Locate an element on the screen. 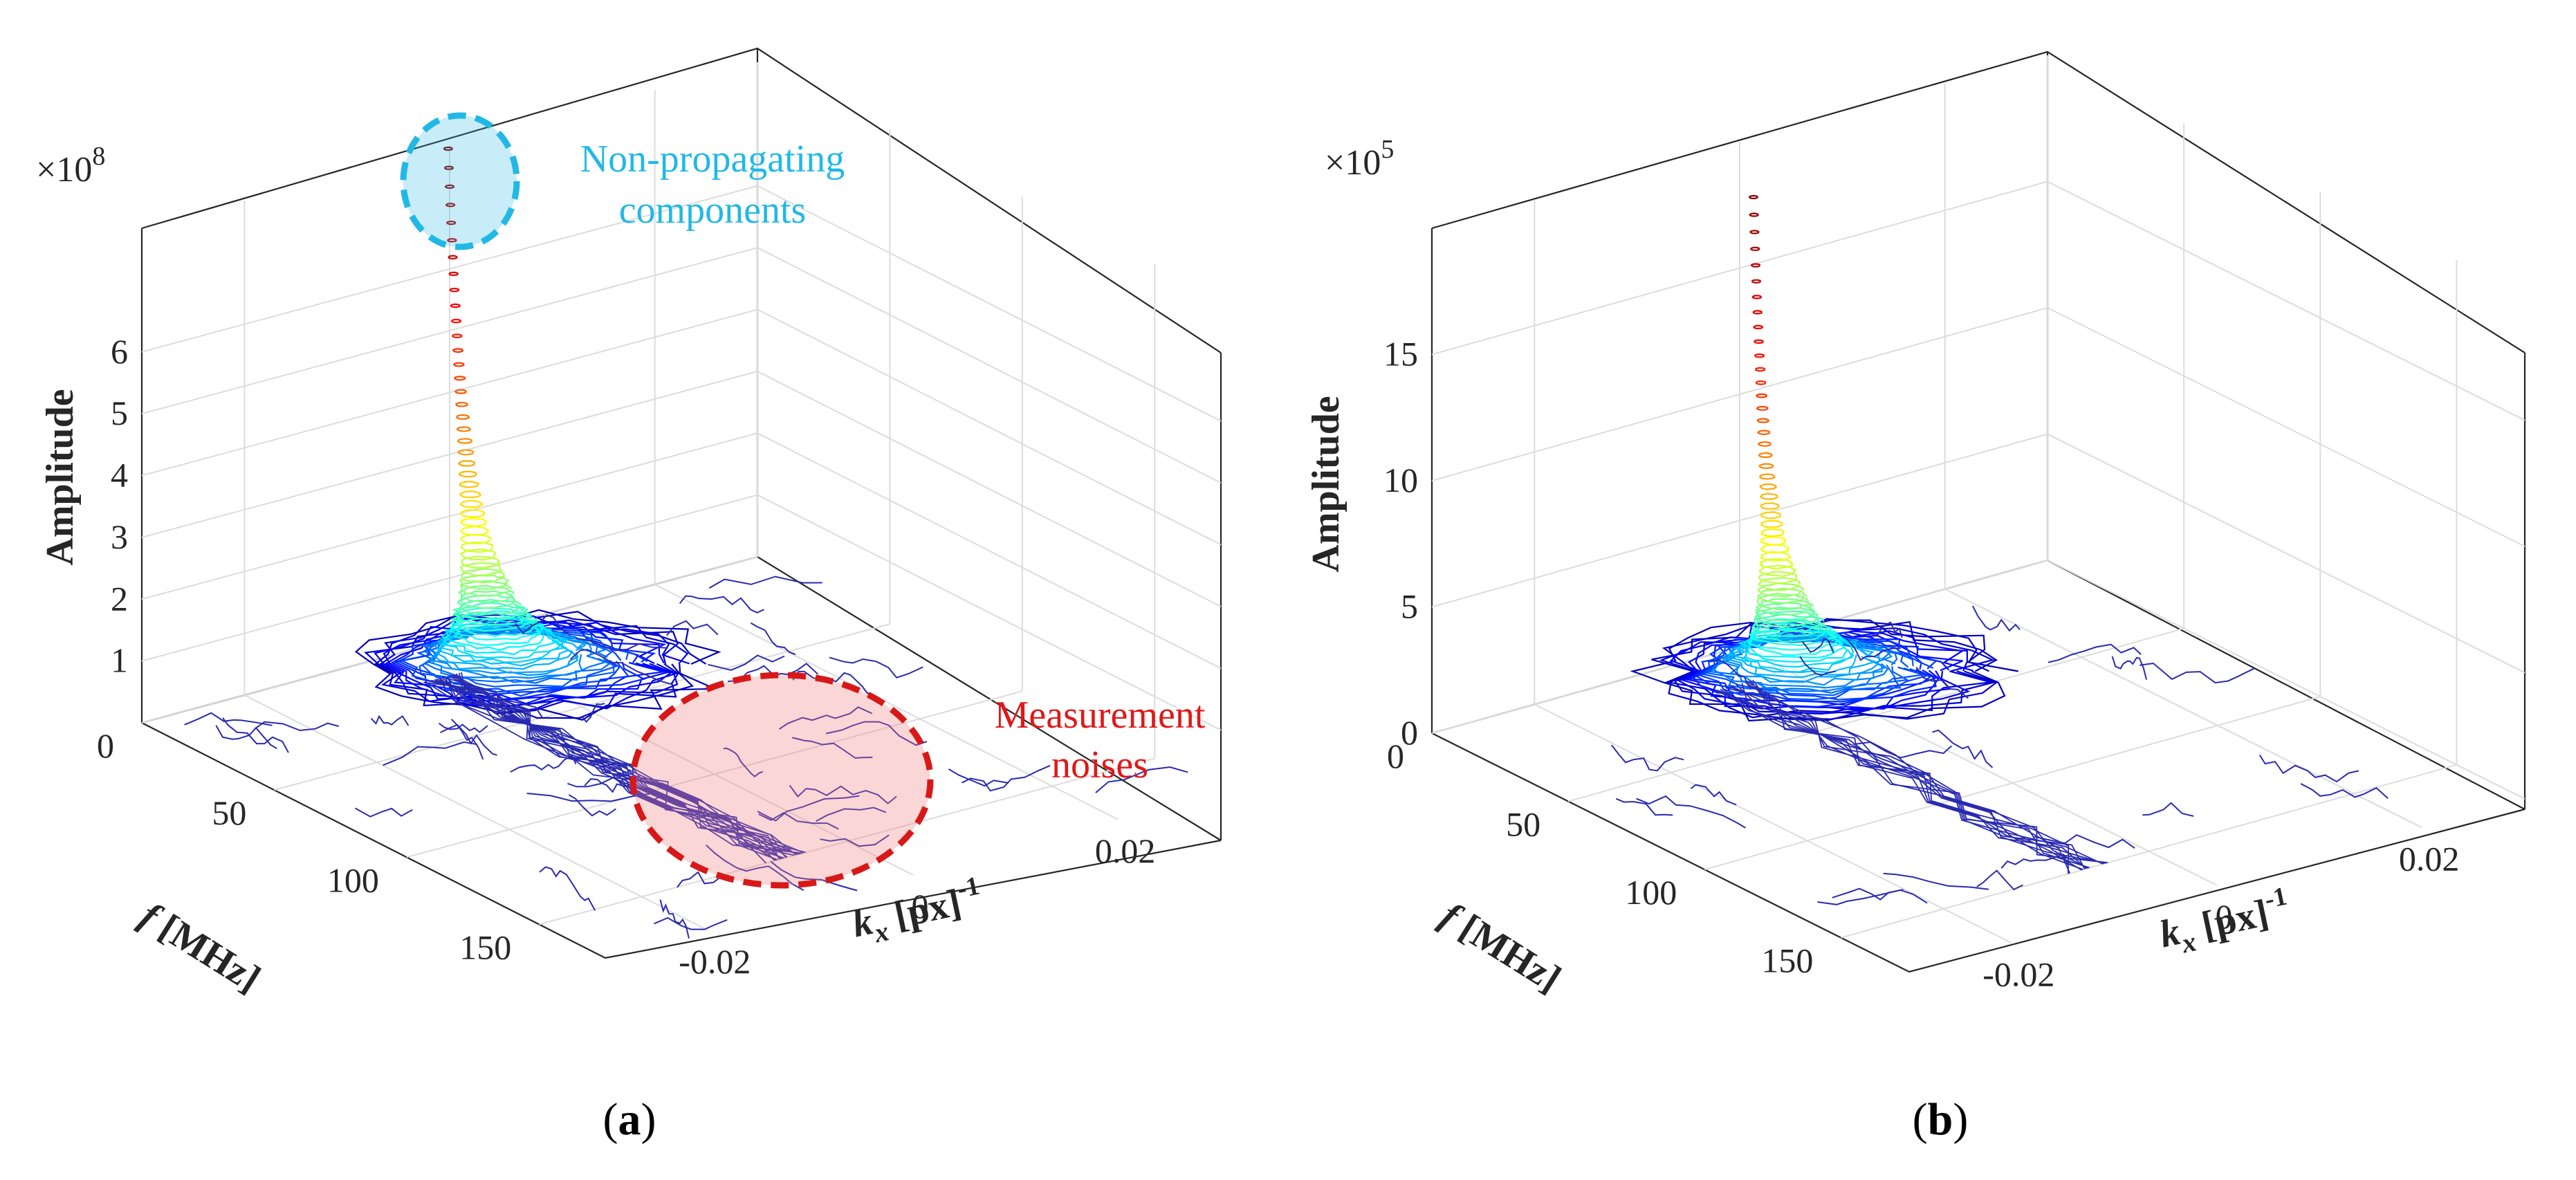 The width and height of the screenshot is (2576, 1180). panel-b-floor-back is located at coordinates (1978, 685).